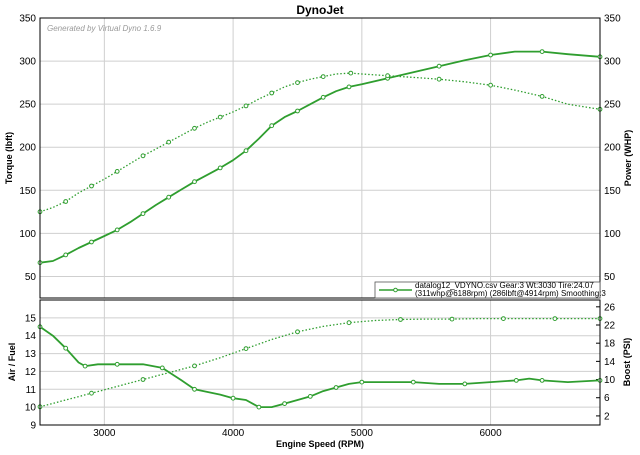  What do you see at coordinates (490, 433) in the screenshot?
I see `x-tick-label: 6000` at bounding box center [490, 433].